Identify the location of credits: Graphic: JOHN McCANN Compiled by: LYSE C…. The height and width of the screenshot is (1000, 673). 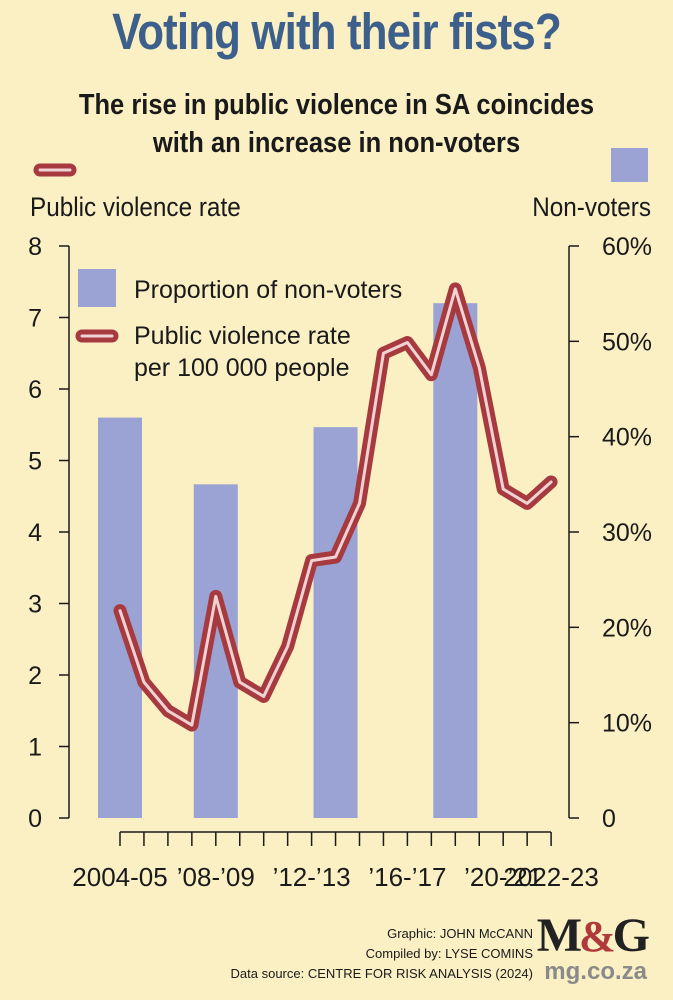
(382, 954).